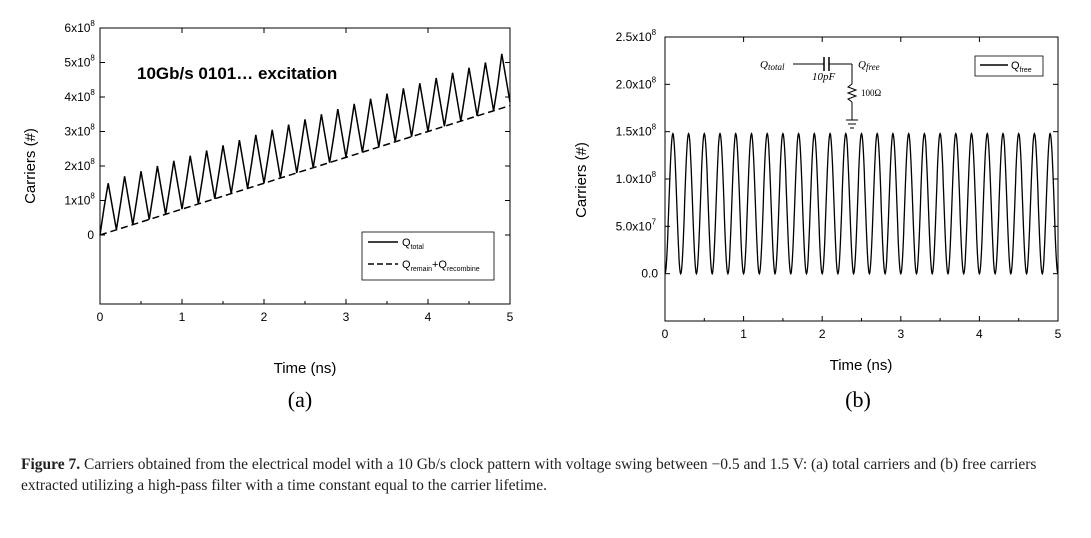 This screenshot has height=538, width=1091. I want to click on y-tick-label: 3x10⁸, so click(79, 131).